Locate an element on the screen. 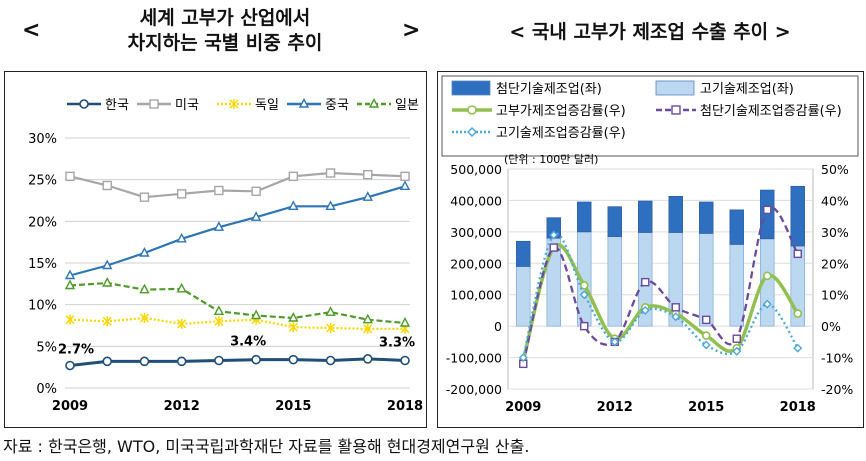  legend-label: 고부가제조업증감률(우) is located at coordinates (561, 111).